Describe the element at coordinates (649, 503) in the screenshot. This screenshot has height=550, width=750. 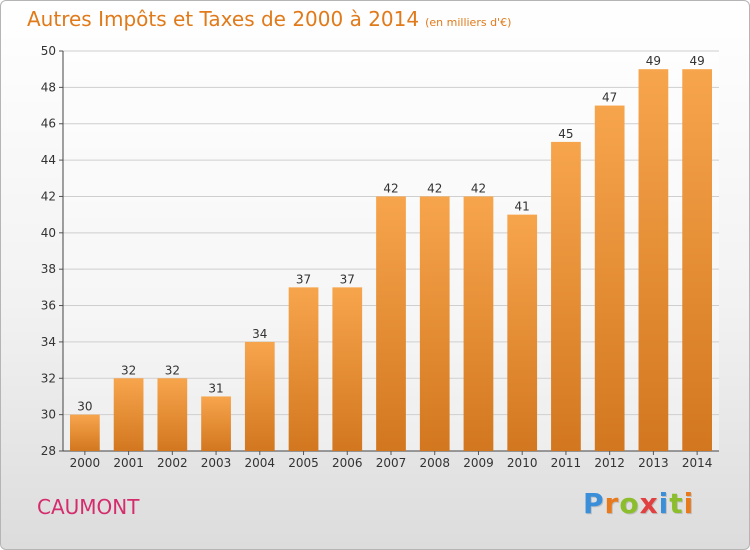
I see `logo-letter: x` at that location.